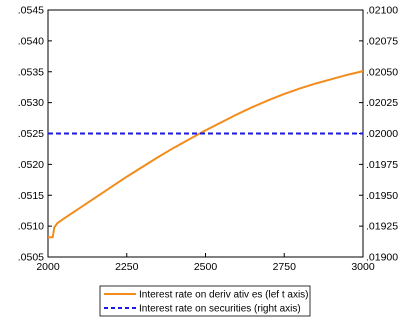  What do you see at coordinates (363, 267) in the screenshot?
I see `x-tick-label: 3000` at bounding box center [363, 267].